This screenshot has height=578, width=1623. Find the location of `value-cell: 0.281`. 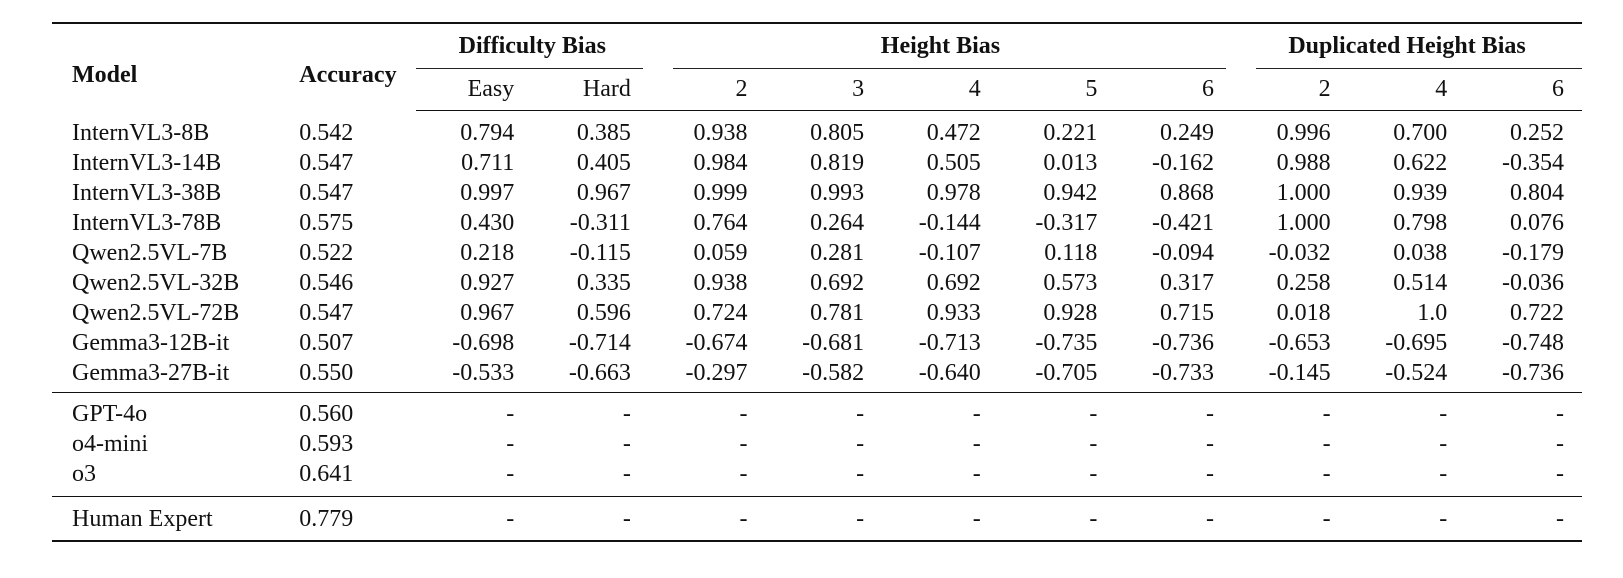

value-cell: 0.281 is located at coordinates (837, 253).